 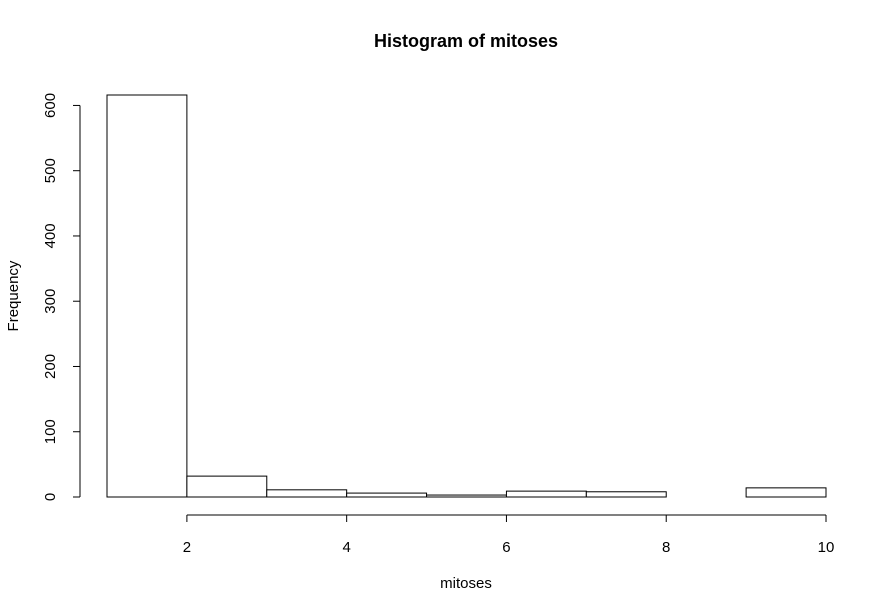 I want to click on x-axis-label: mitoses, so click(x=466, y=583).